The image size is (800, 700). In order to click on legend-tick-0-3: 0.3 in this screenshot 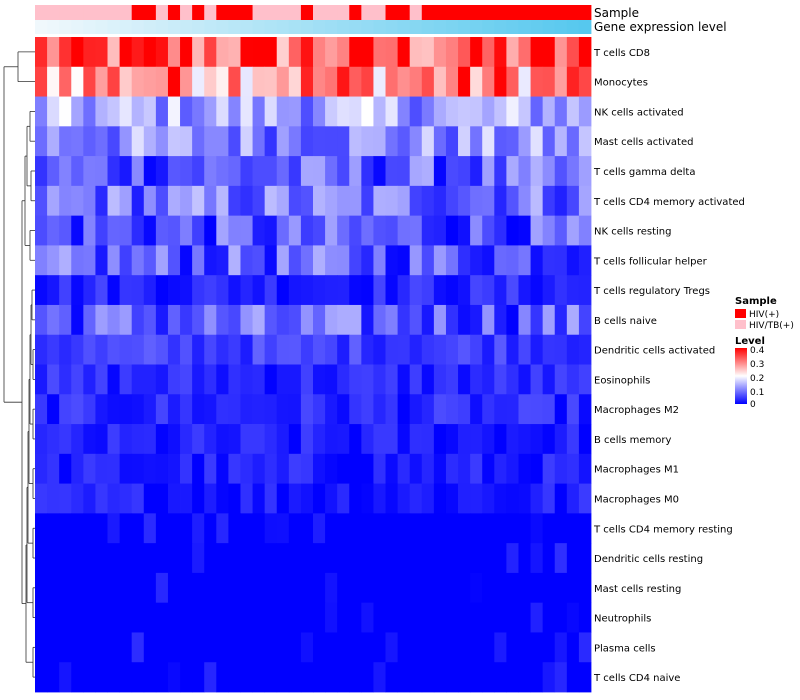, I will do `click(757, 365)`.